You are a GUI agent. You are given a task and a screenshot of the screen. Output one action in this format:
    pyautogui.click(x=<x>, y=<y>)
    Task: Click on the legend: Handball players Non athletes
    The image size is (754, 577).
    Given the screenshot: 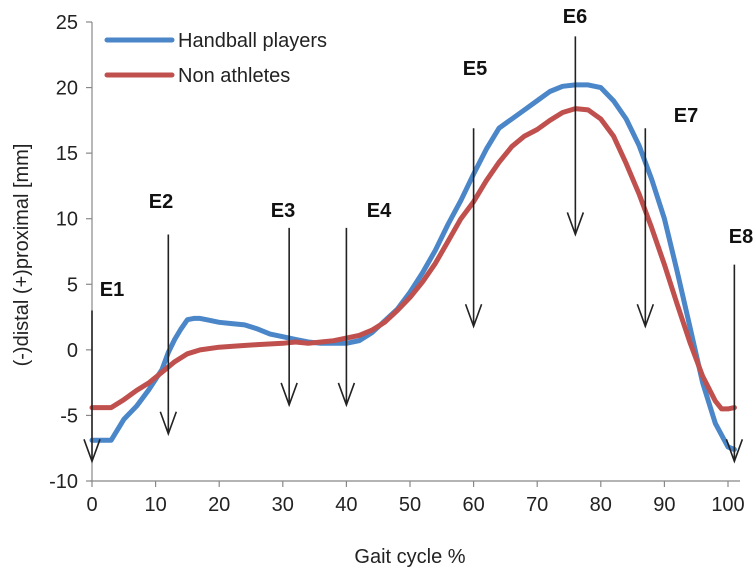 What is the action you would take?
    pyautogui.click(x=215, y=58)
    